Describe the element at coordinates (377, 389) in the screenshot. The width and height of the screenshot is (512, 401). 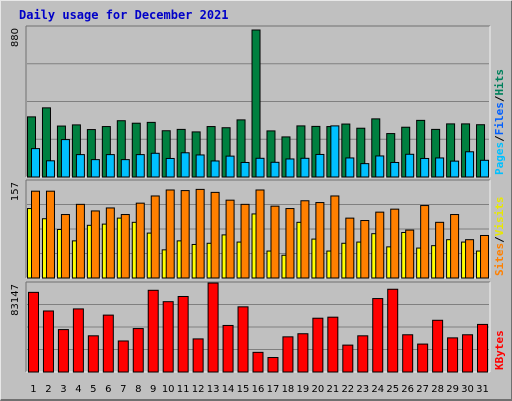
I see `x-tick-label: 24` at that location.